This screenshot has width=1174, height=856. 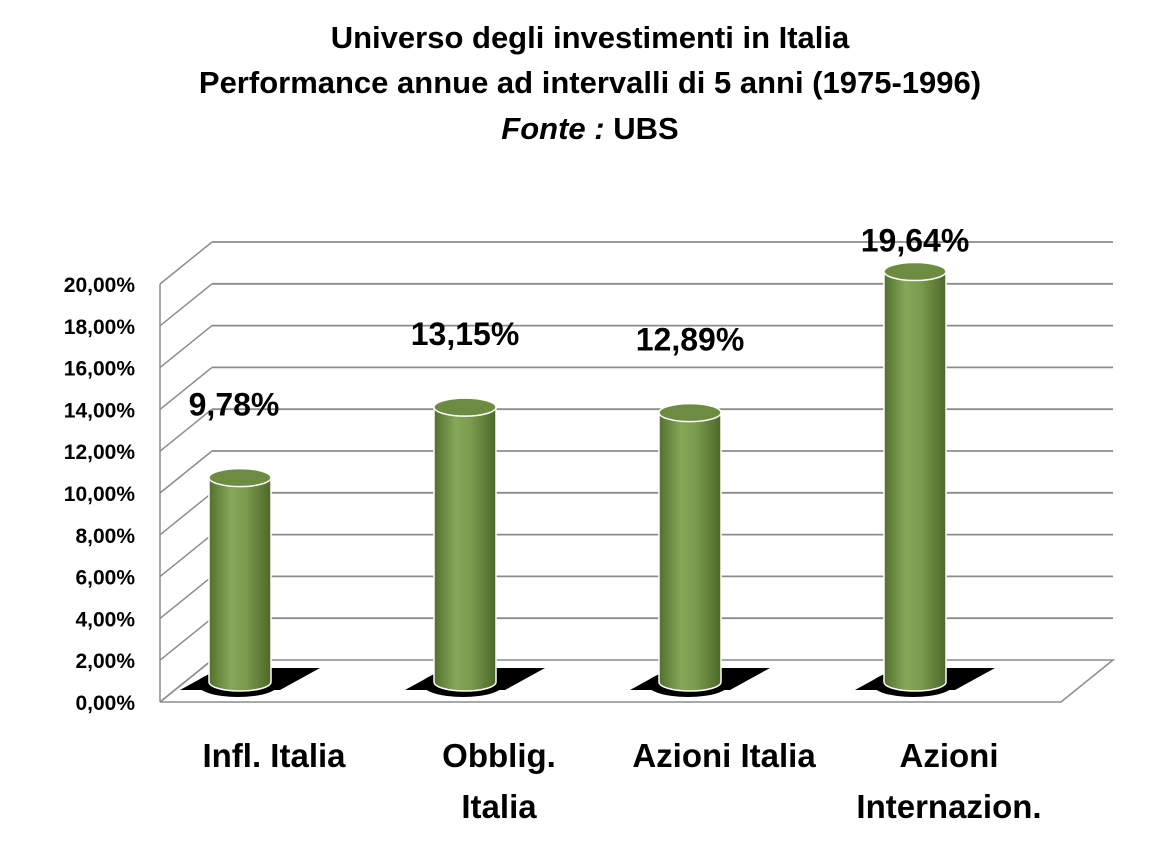 What do you see at coordinates (100, 452) in the screenshot?
I see `y-tick-label: 12,00%` at bounding box center [100, 452].